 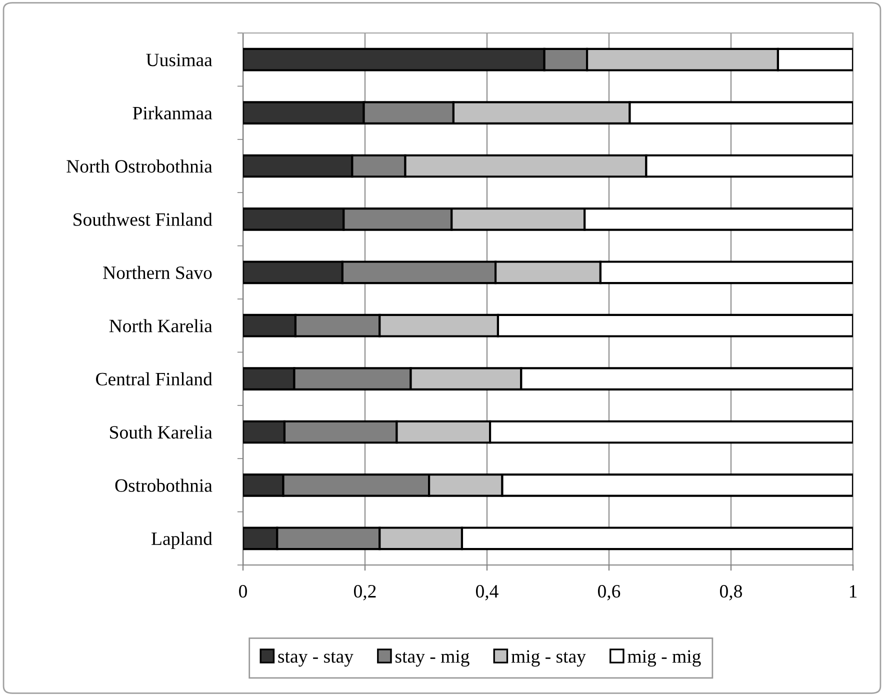 What do you see at coordinates (664, 658) in the screenshot?
I see `legend-label: mig - mig` at bounding box center [664, 658].